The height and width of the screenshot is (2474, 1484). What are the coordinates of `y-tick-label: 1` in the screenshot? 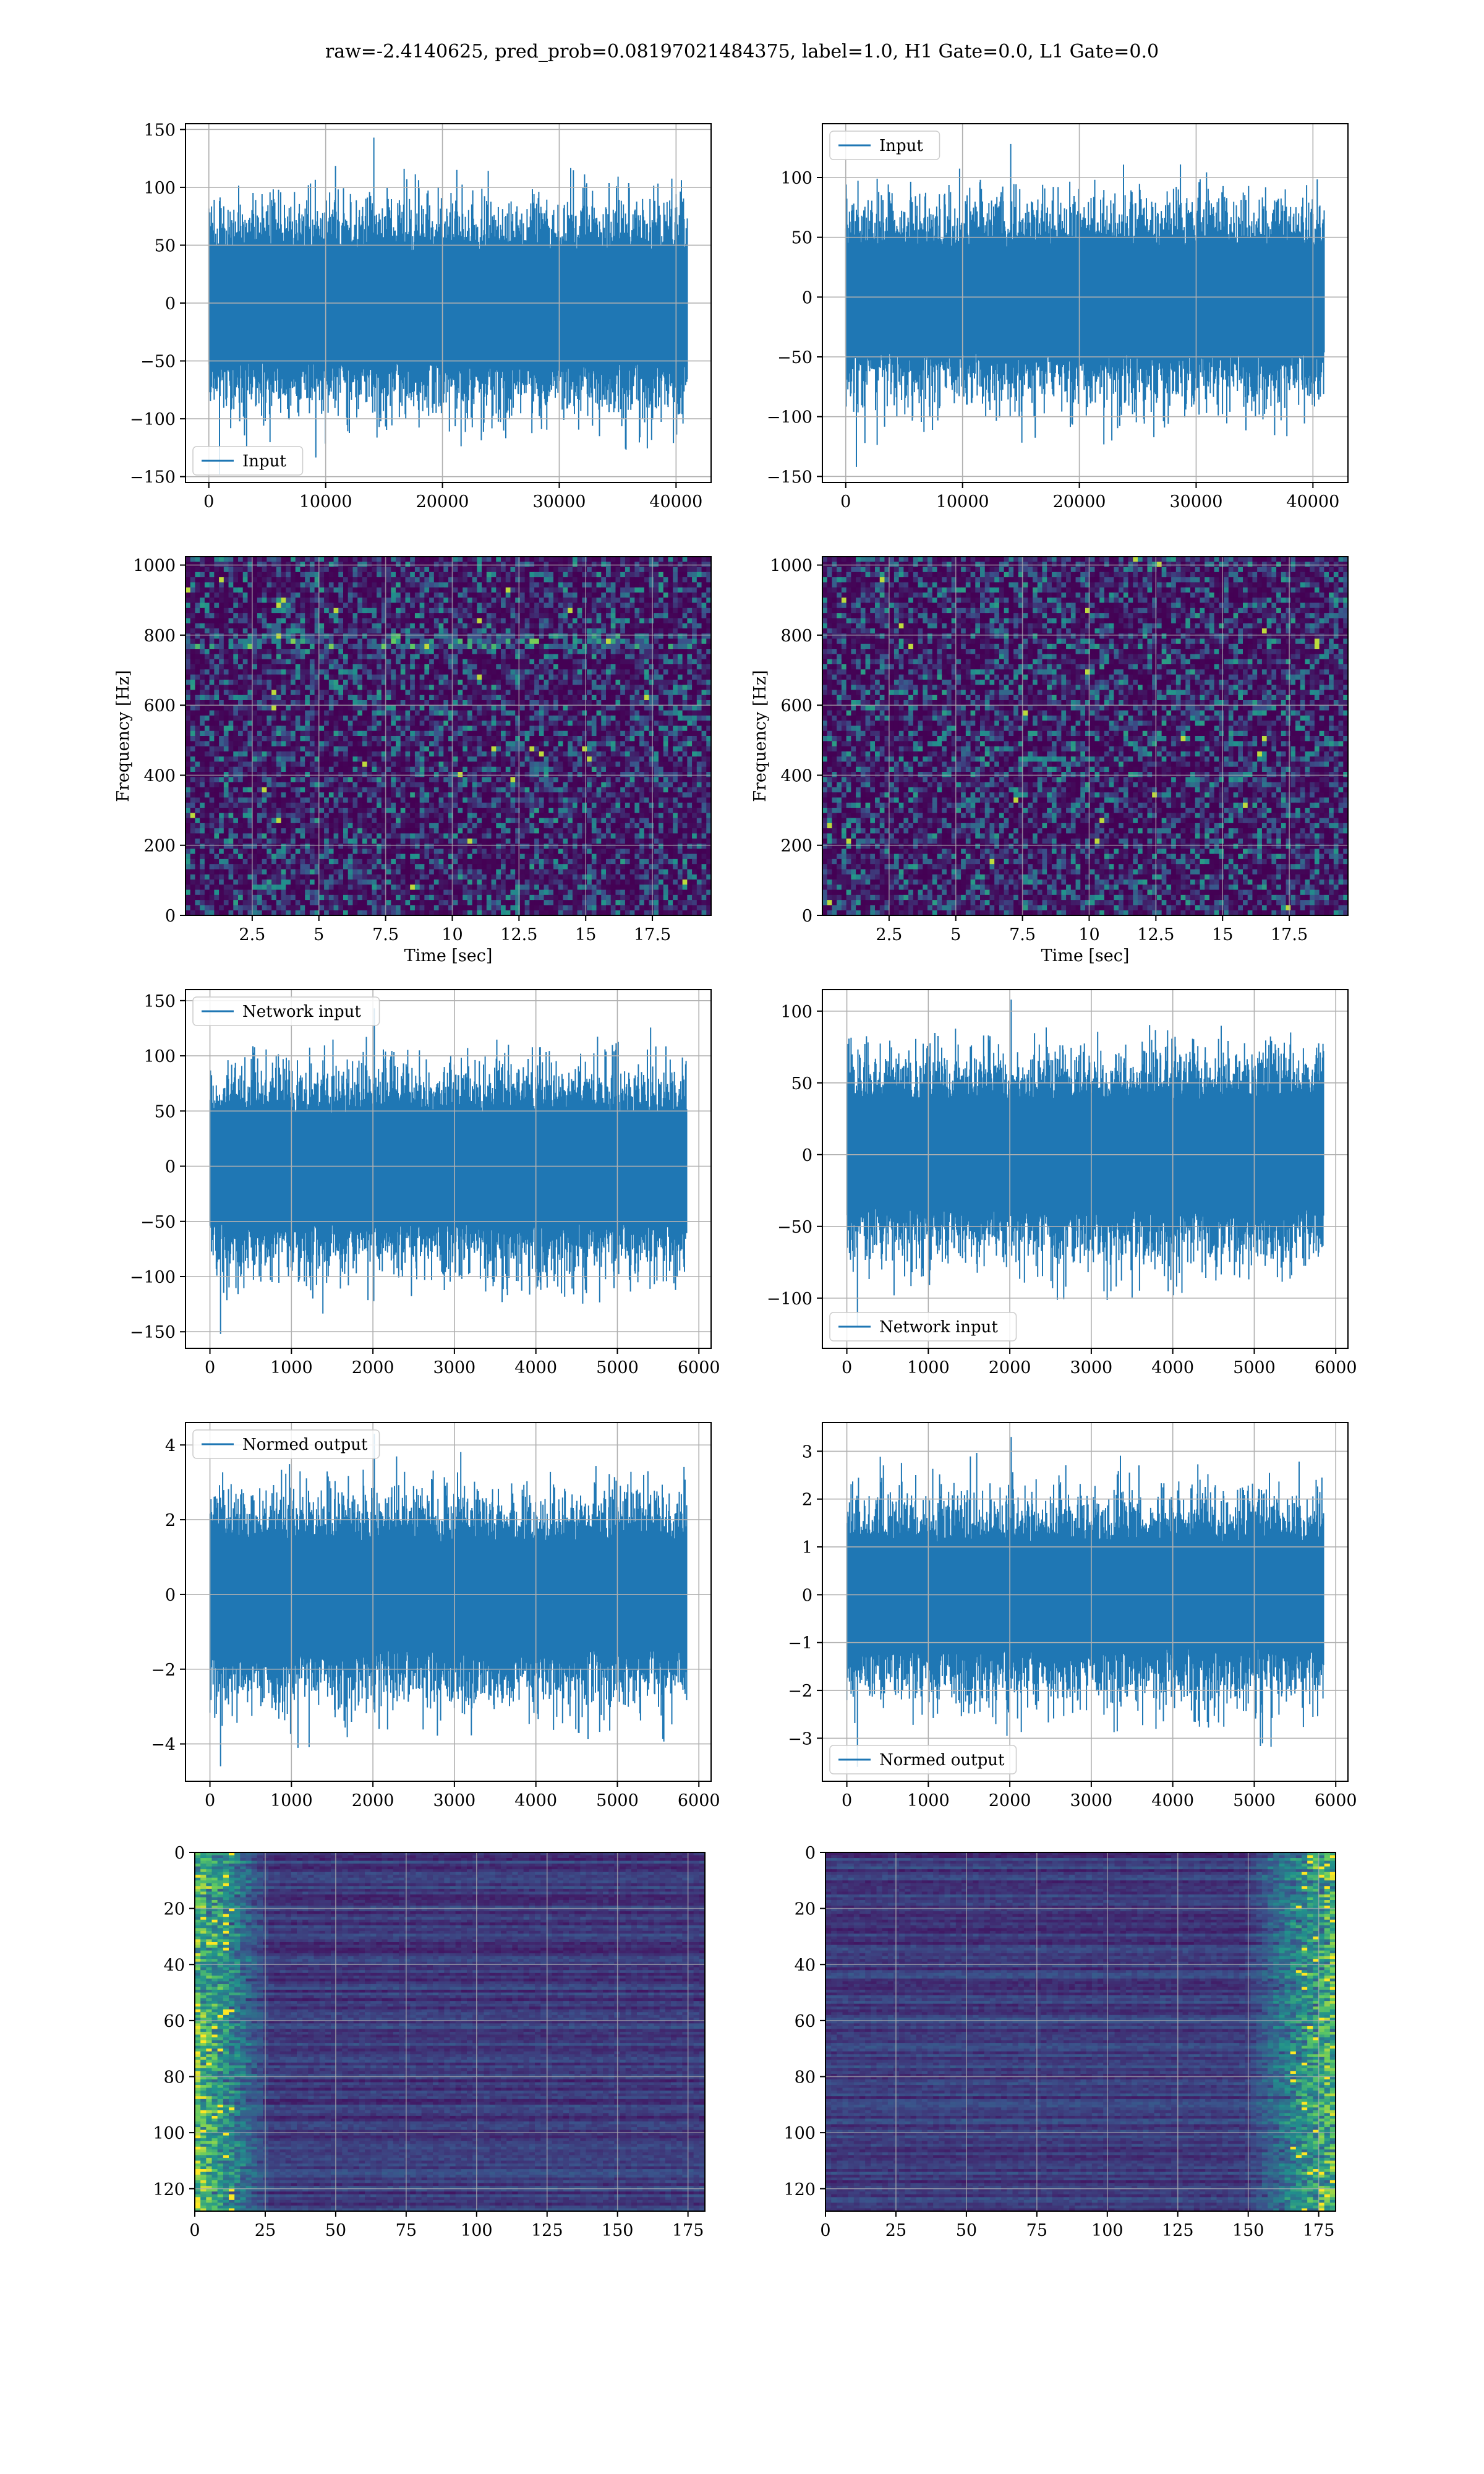 It's located at (807, 1548).